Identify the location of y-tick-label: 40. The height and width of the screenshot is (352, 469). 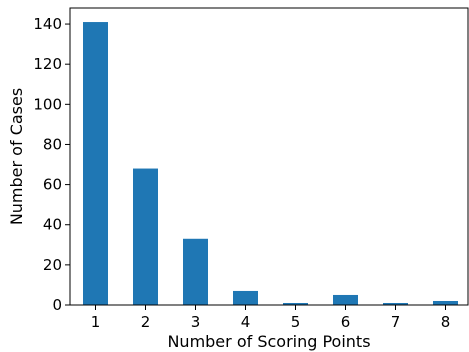
(52, 225).